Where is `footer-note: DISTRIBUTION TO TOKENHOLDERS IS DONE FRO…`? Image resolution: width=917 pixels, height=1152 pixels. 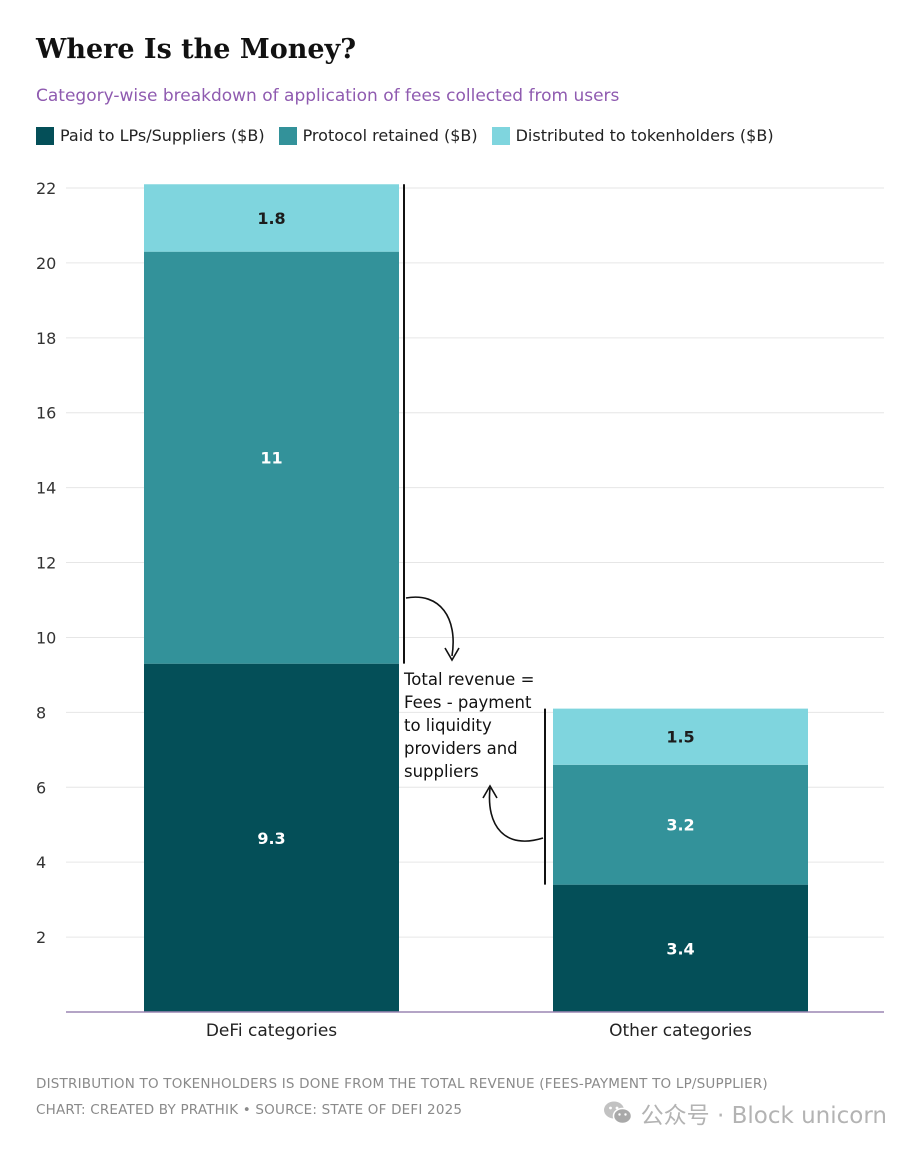 footer-note: DISTRIBUTION TO TOKENHOLDERS IS DONE FRO… is located at coordinates (402, 1084).